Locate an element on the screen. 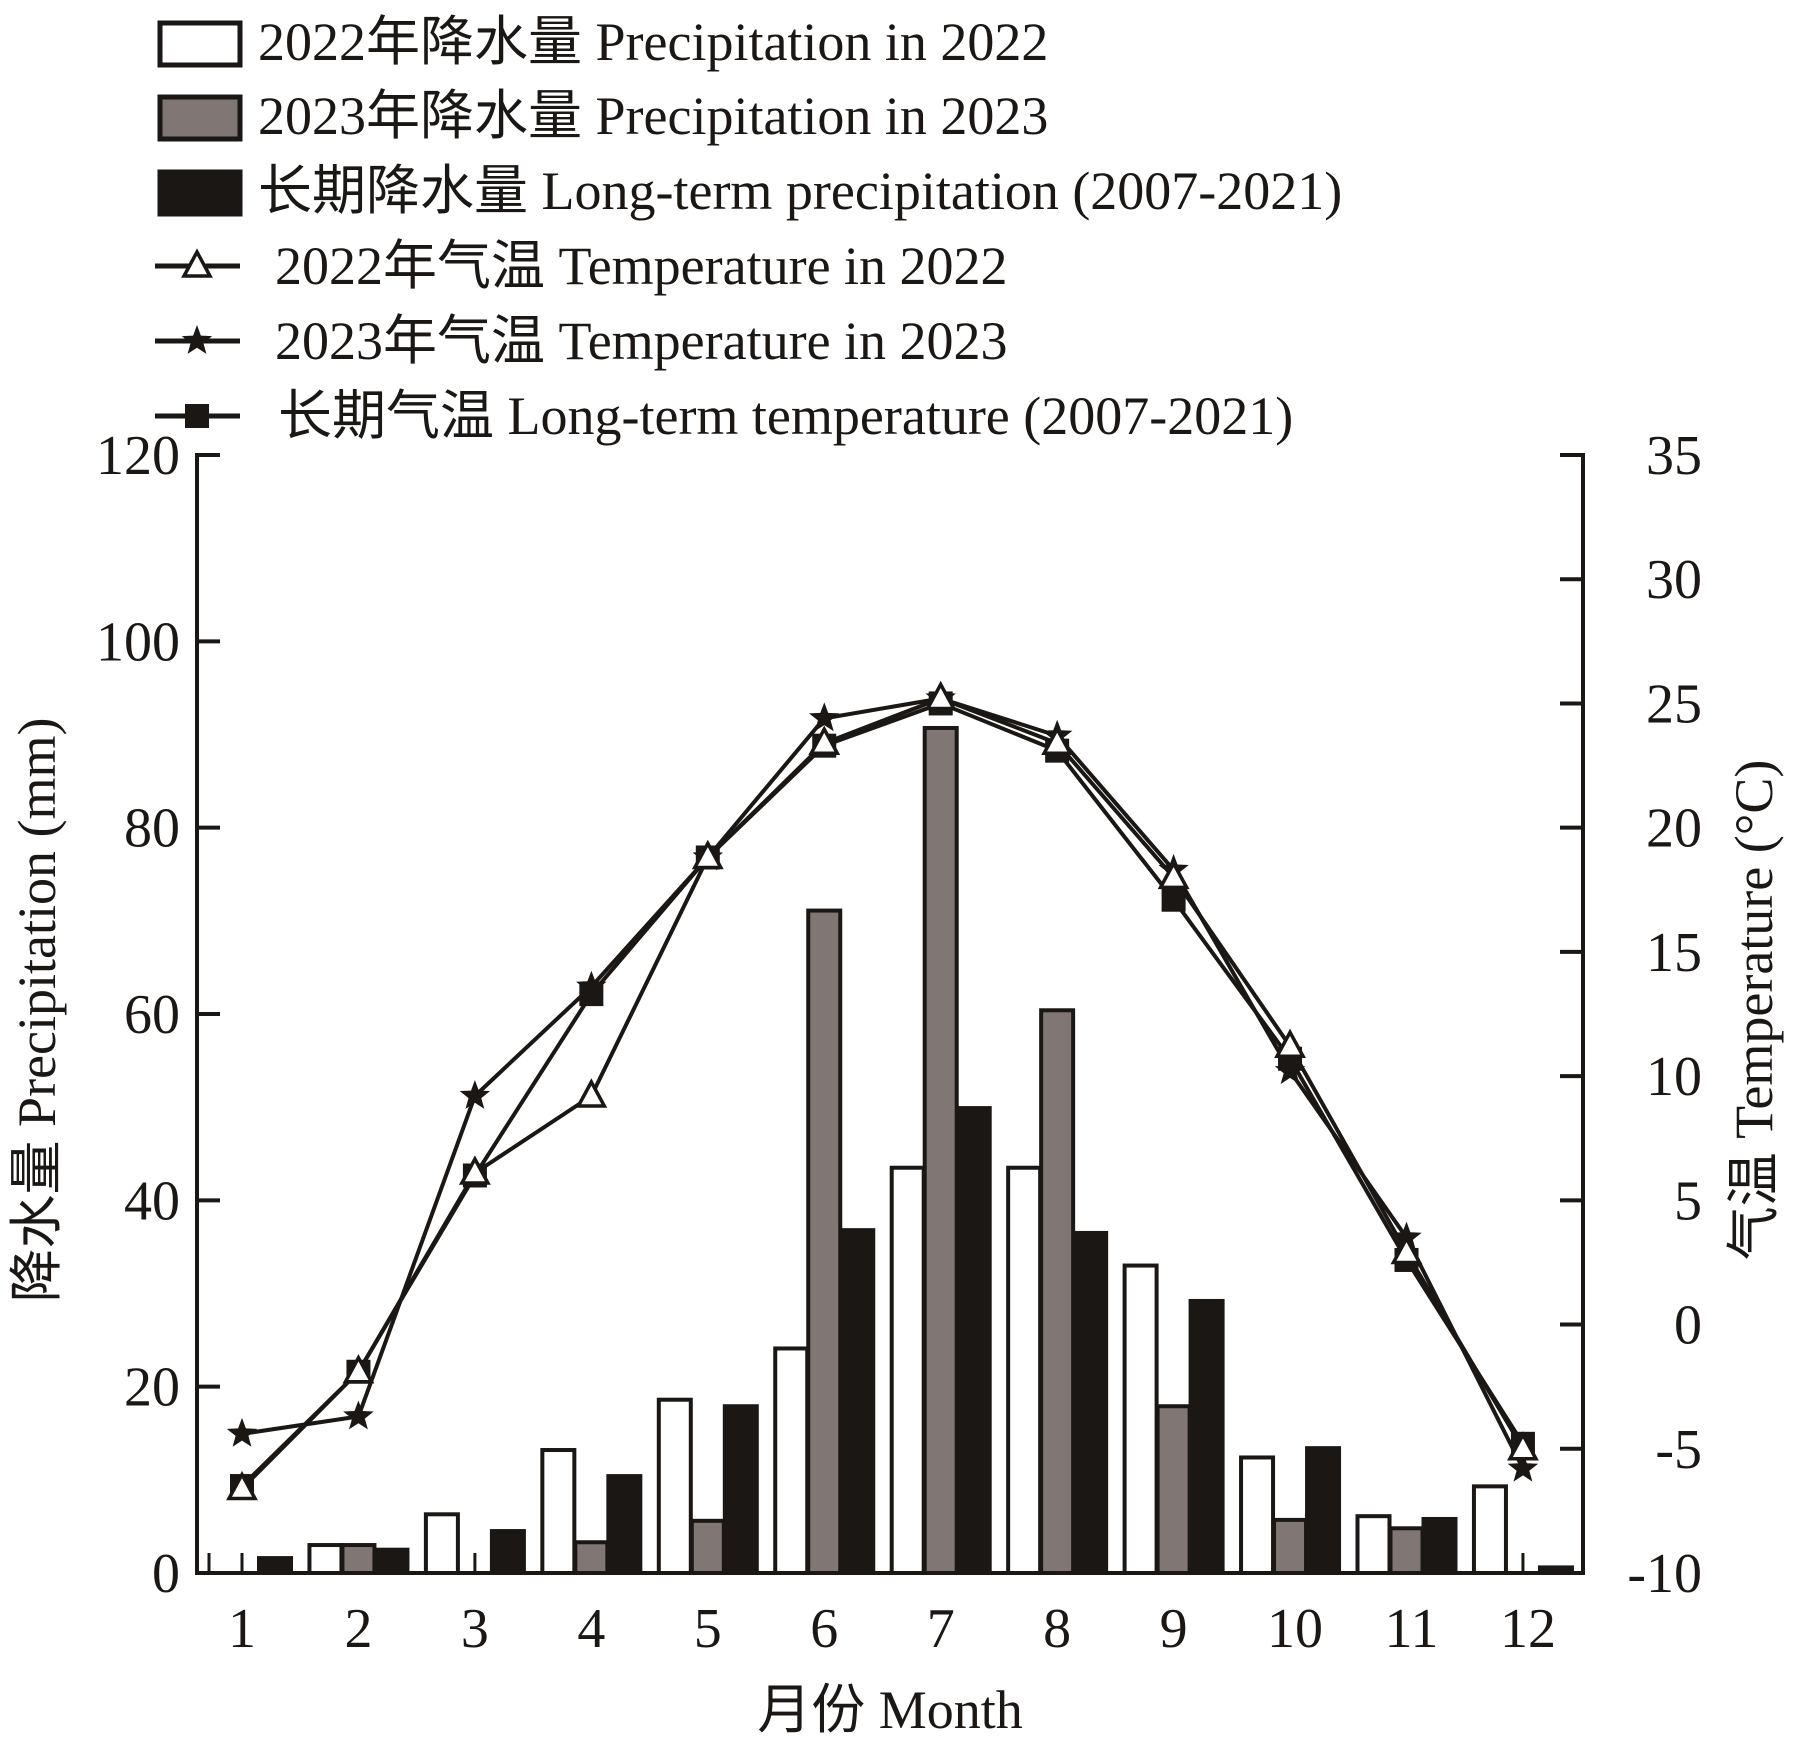 The width and height of the screenshot is (1810, 1739). bar-longterm-m7 is located at coordinates (973, 1341).